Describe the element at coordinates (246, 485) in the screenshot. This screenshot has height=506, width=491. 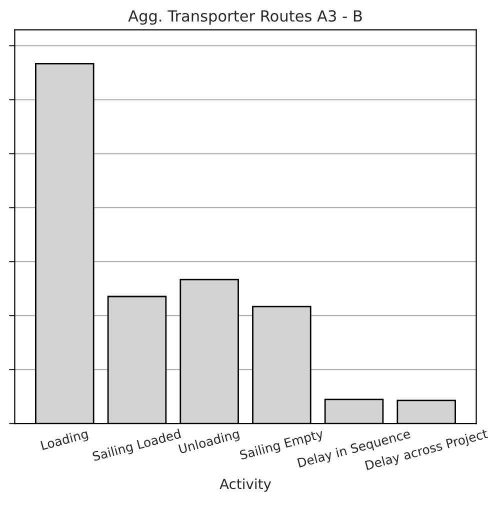
I see `x-axis-title: Activity` at that location.